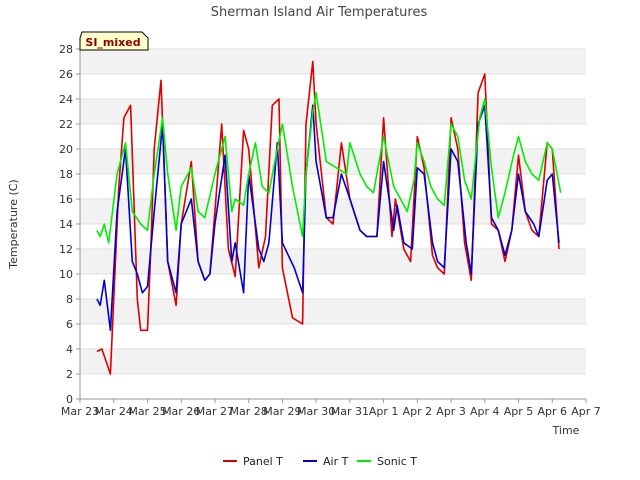 The height and width of the screenshot is (480, 640). I want to click on y-tick-label: 14, so click(66, 224).